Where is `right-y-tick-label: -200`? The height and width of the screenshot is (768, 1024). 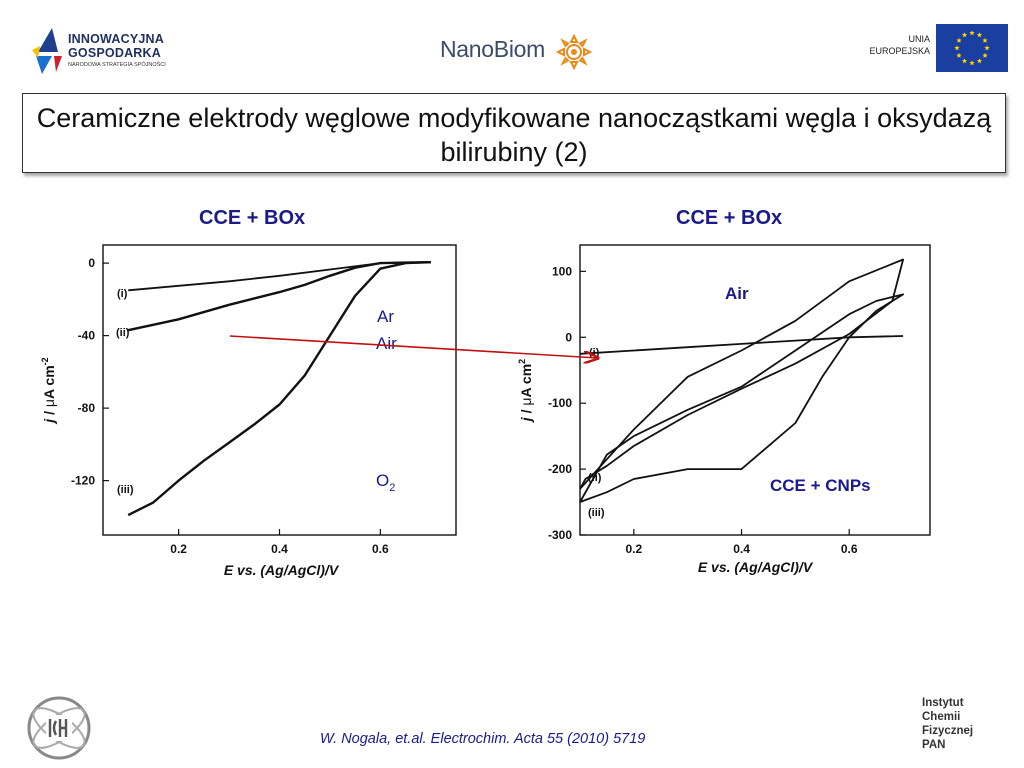 right-y-tick-label: -200 is located at coordinates (560, 469).